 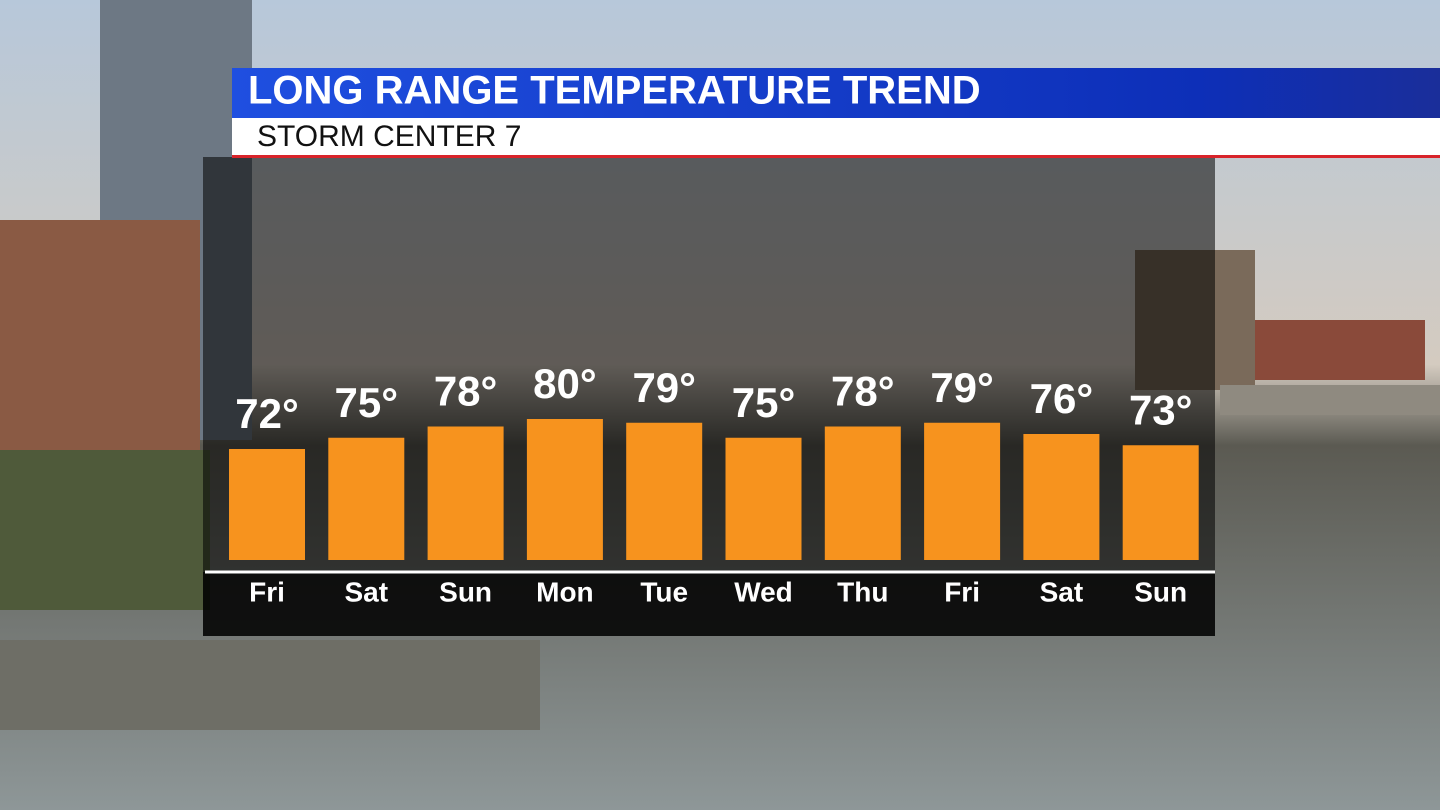 I want to click on accent-line, so click(x=836, y=156).